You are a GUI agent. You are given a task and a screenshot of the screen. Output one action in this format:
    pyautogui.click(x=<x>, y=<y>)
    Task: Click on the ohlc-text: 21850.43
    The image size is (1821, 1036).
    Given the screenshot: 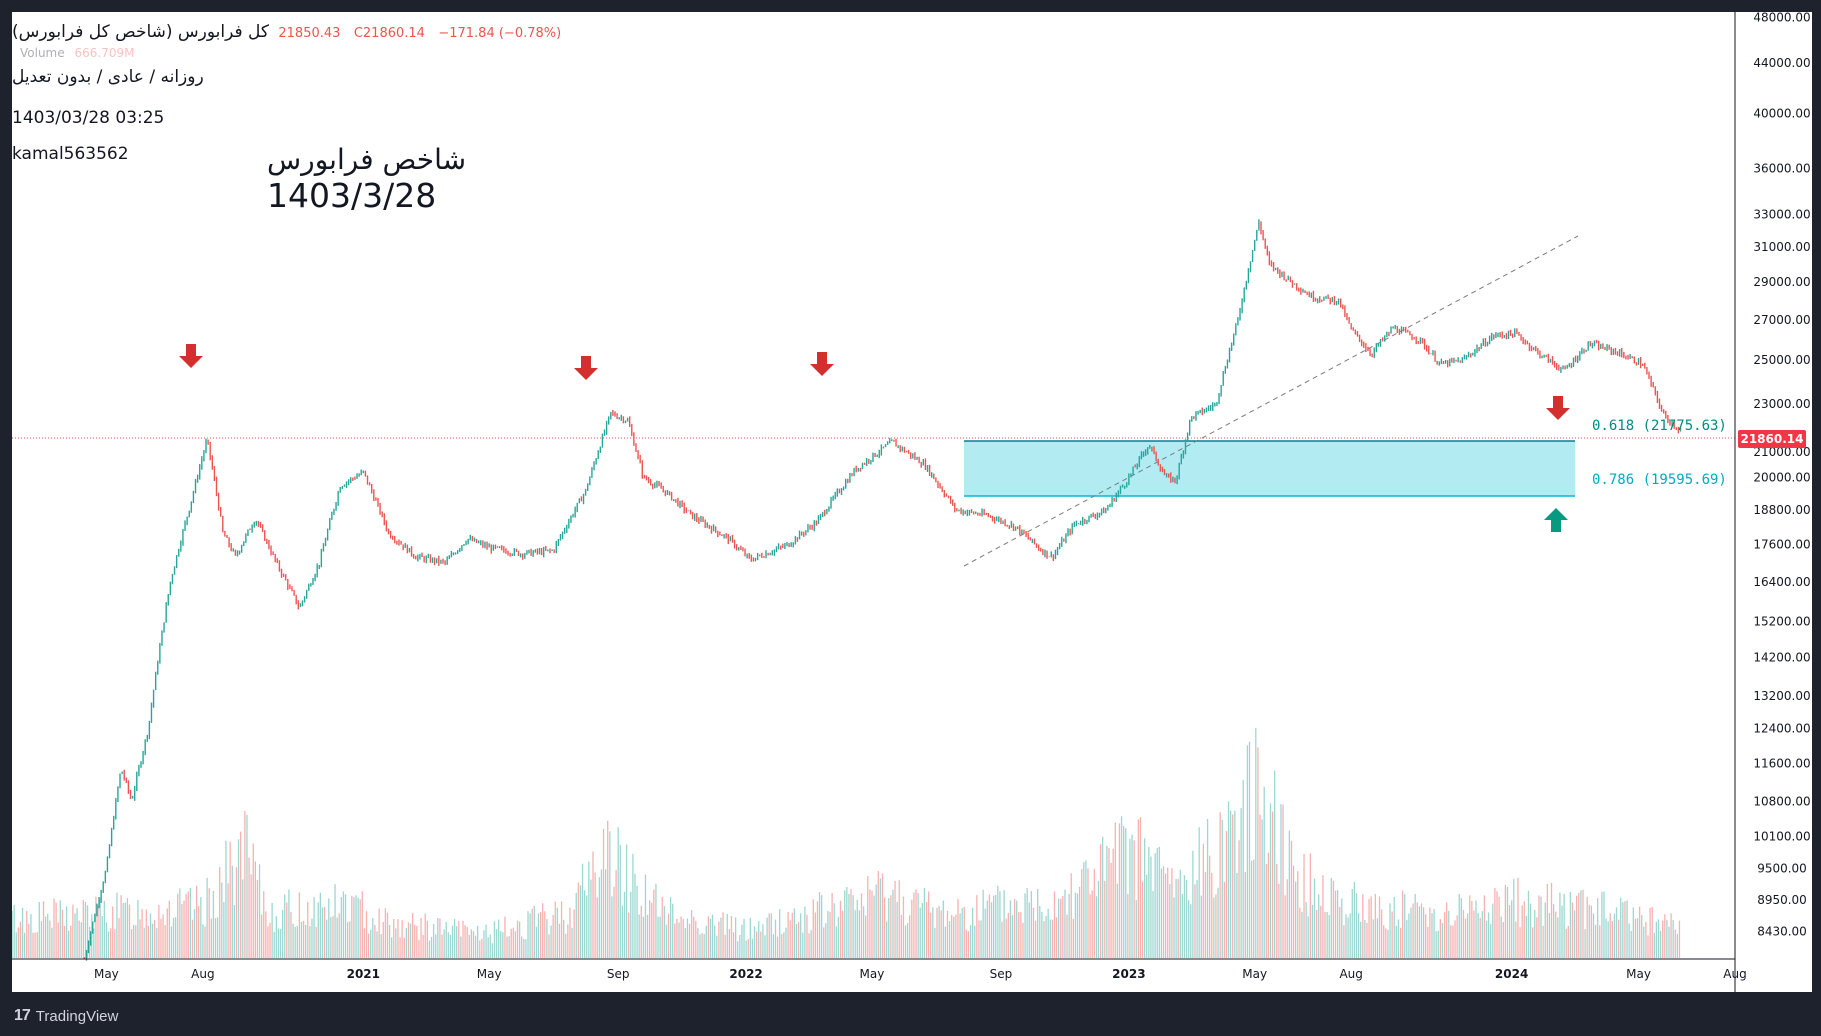 What is the action you would take?
    pyautogui.click(x=309, y=33)
    